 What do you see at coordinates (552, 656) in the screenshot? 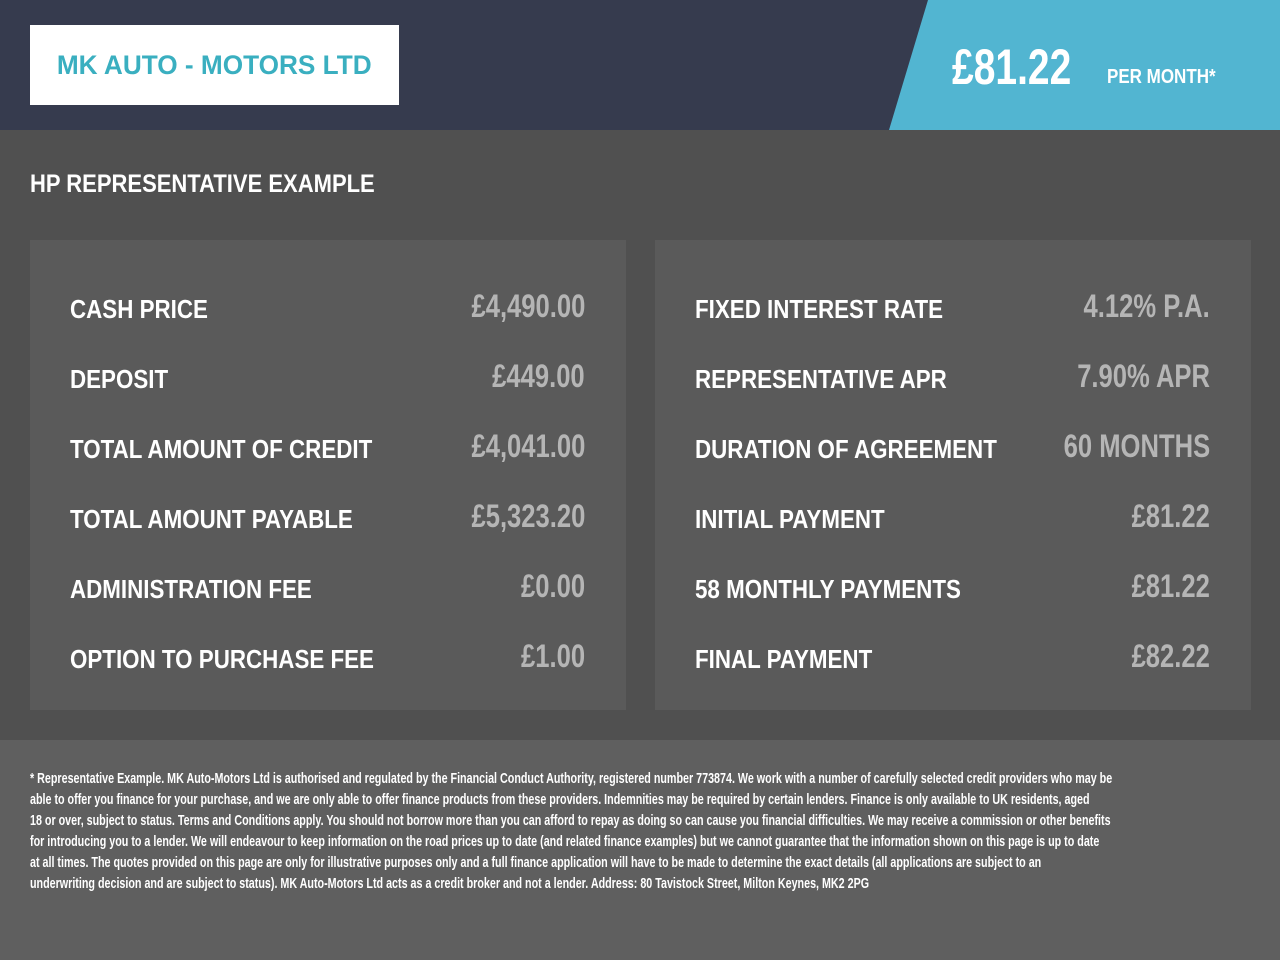
I see `finance-value: £1.00` at bounding box center [552, 656].